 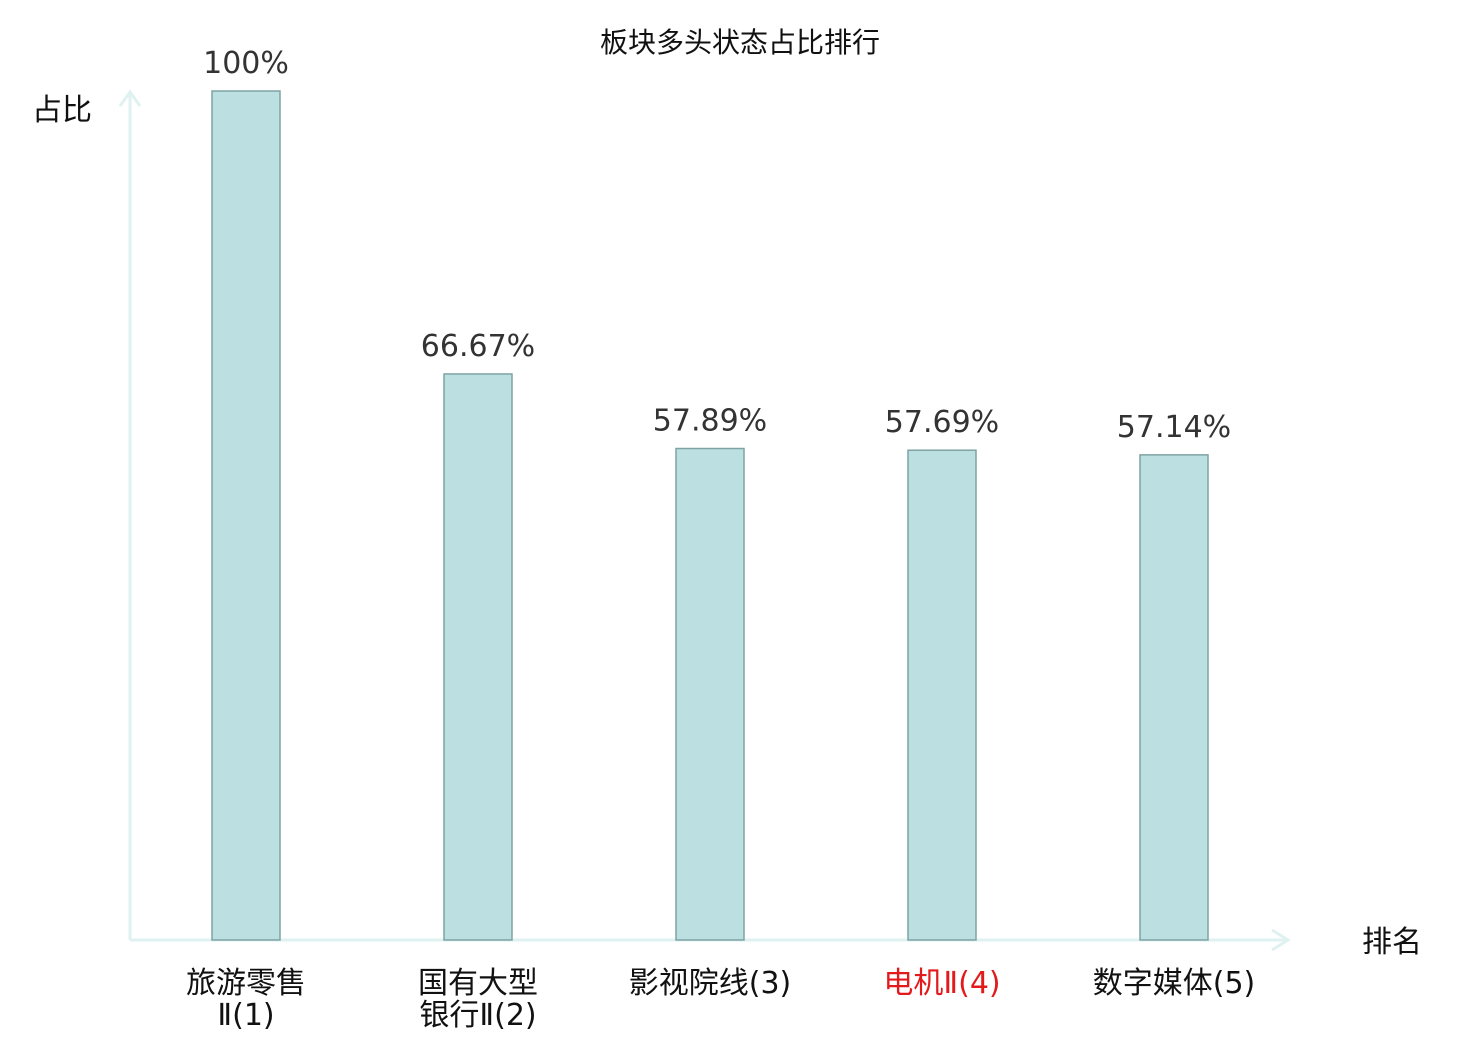 What do you see at coordinates (740, 42) in the screenshot?
I see `chart-title: 板块多头状态占比排行` at bounding box center [740, 42].